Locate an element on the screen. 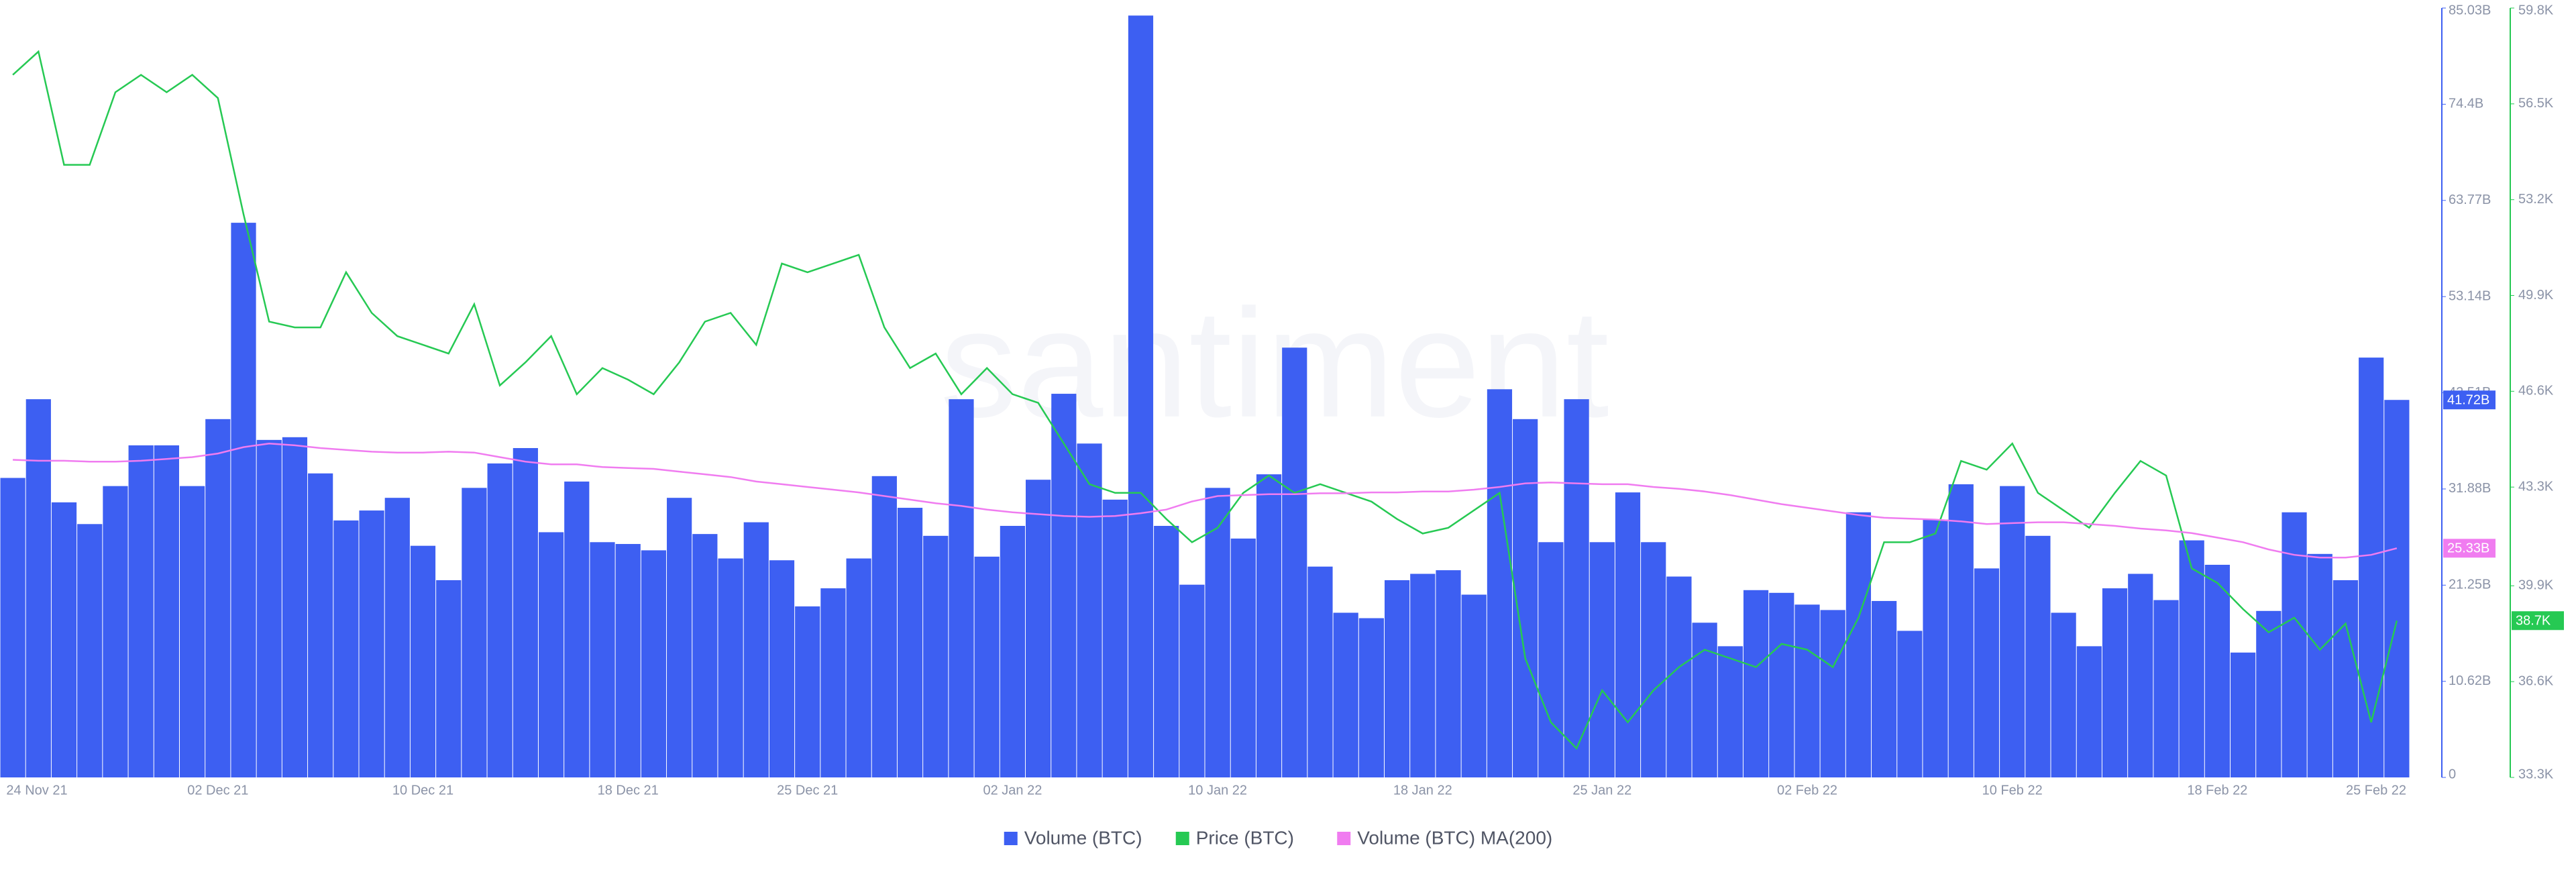 This screenshot has height=872, width=2576. y-tick-label: 21.25B is located at coordinates (2470, 585).